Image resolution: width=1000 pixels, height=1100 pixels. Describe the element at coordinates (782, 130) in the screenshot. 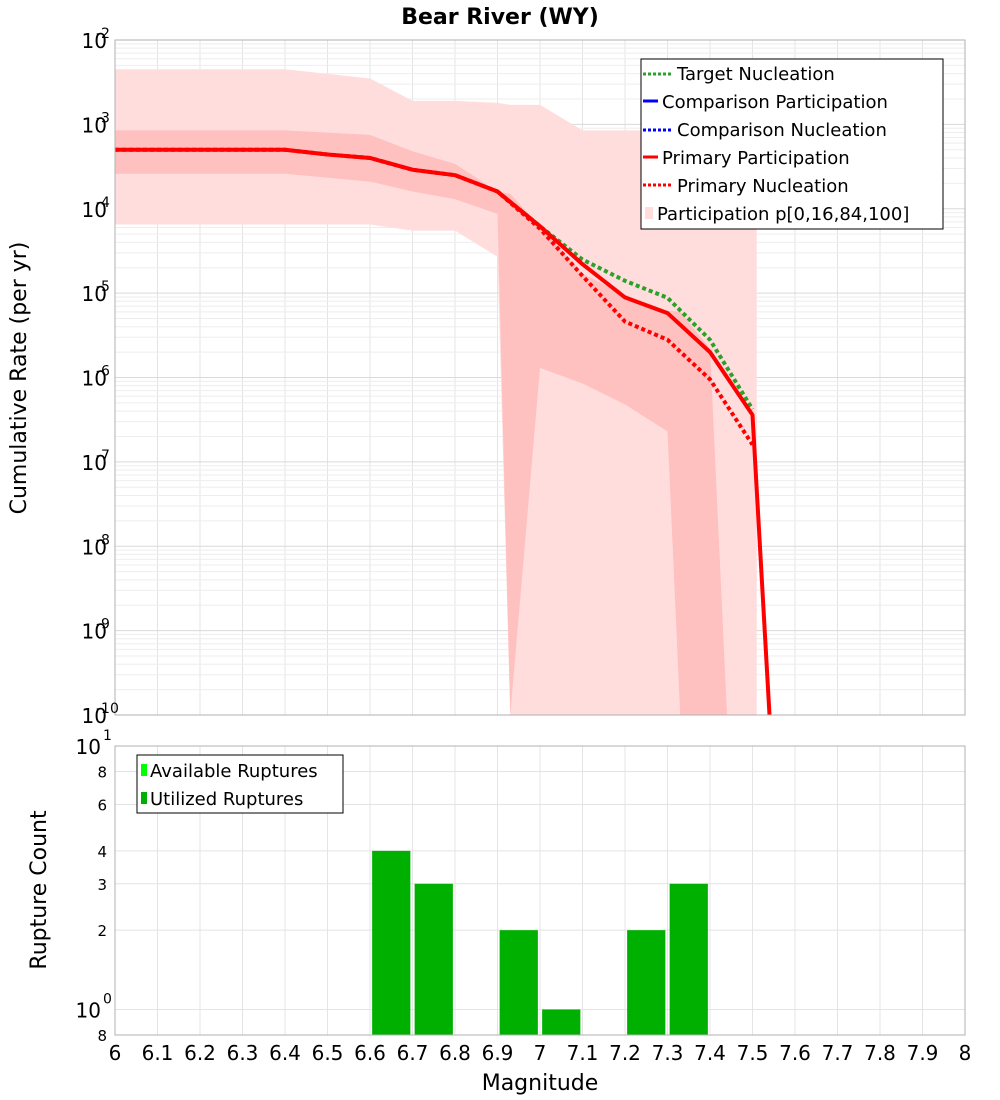

I see `legend-label-comparison-nucleation: Comparison Nucleation` at that location.